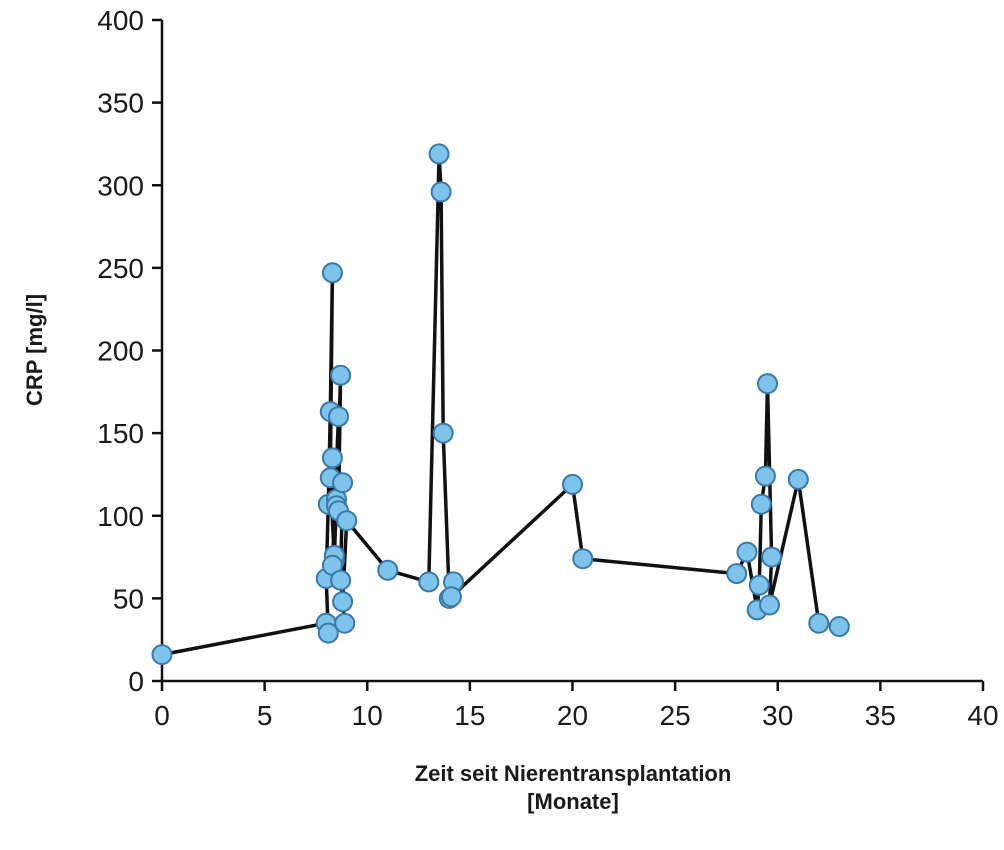 This screenshot has width=1004, height=850. I want to click on x-axis-title: [Monate], so click(573, 801).